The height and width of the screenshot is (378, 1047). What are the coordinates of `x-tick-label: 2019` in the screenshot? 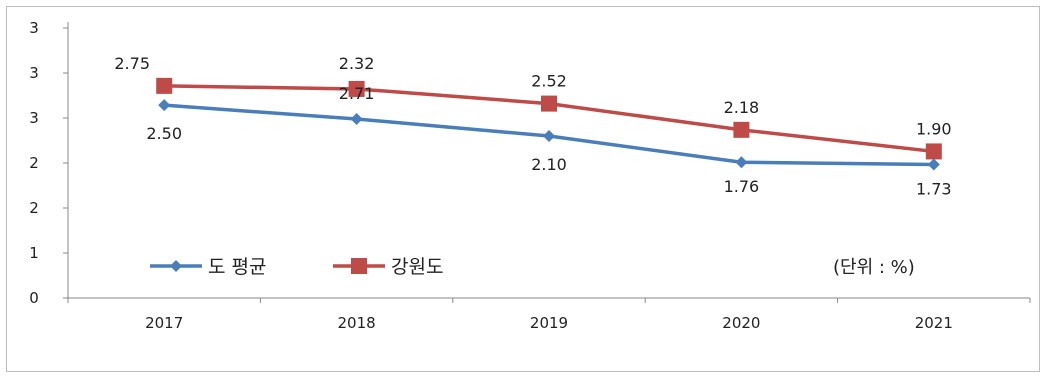 It's located at (549, 323).